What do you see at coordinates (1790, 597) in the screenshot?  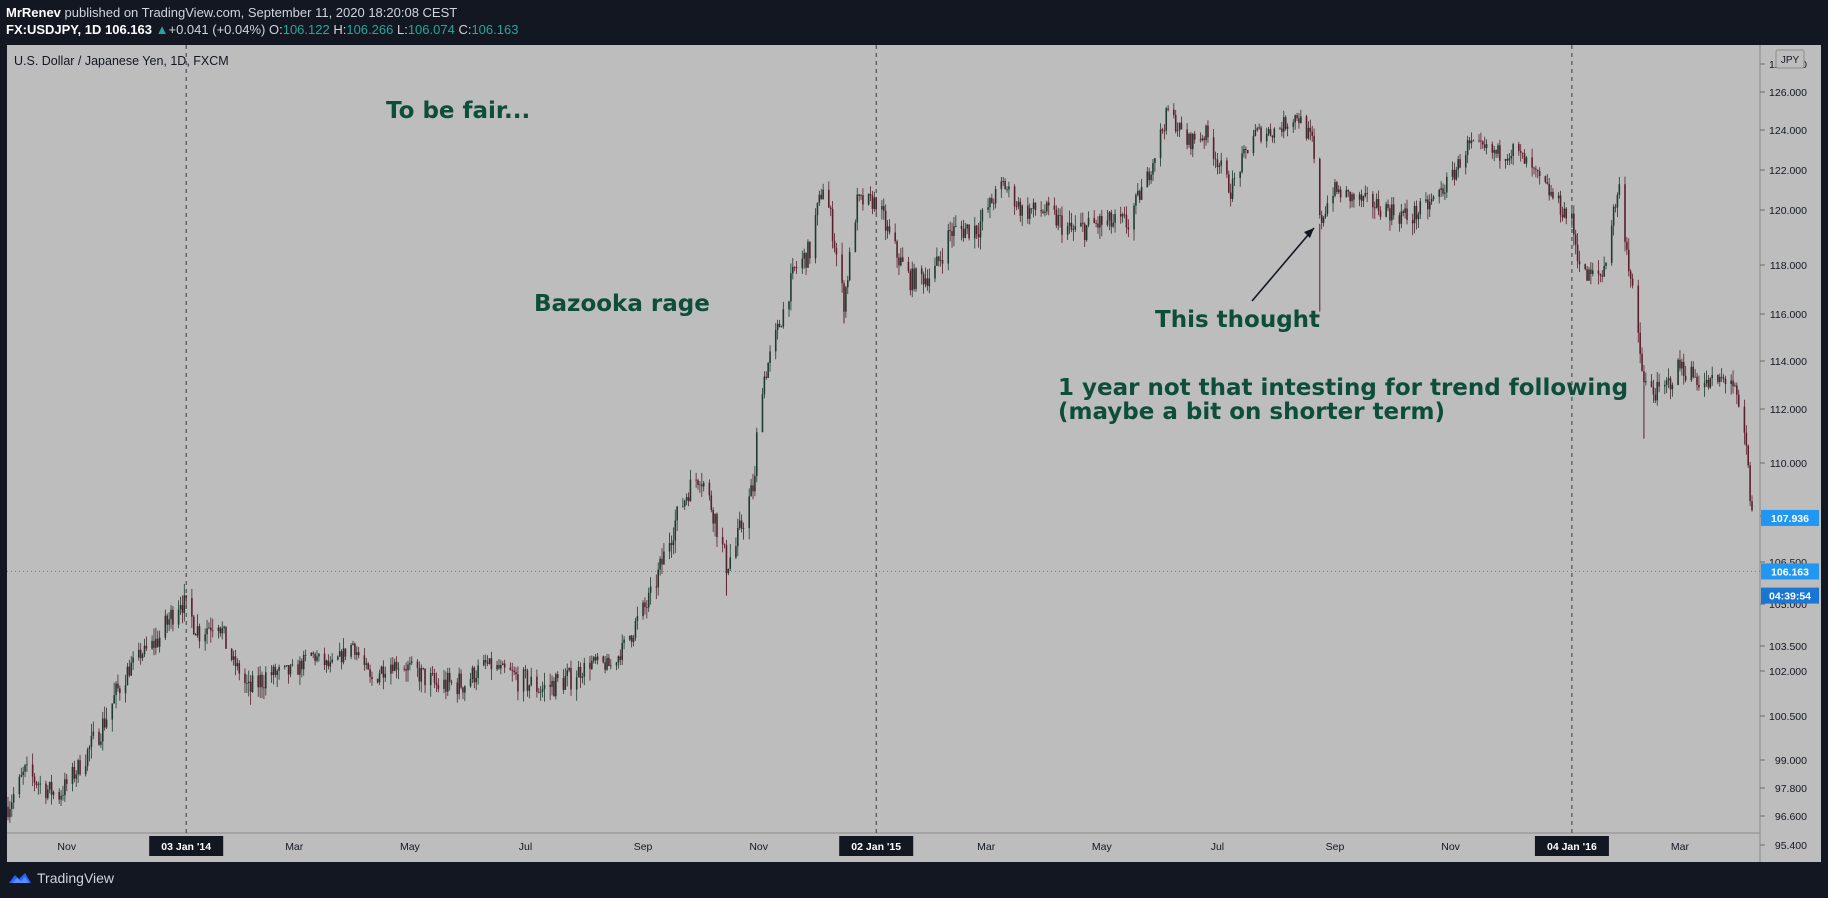 I see `price-label-text: 04:39:54` at bounding box center [1790, 597].